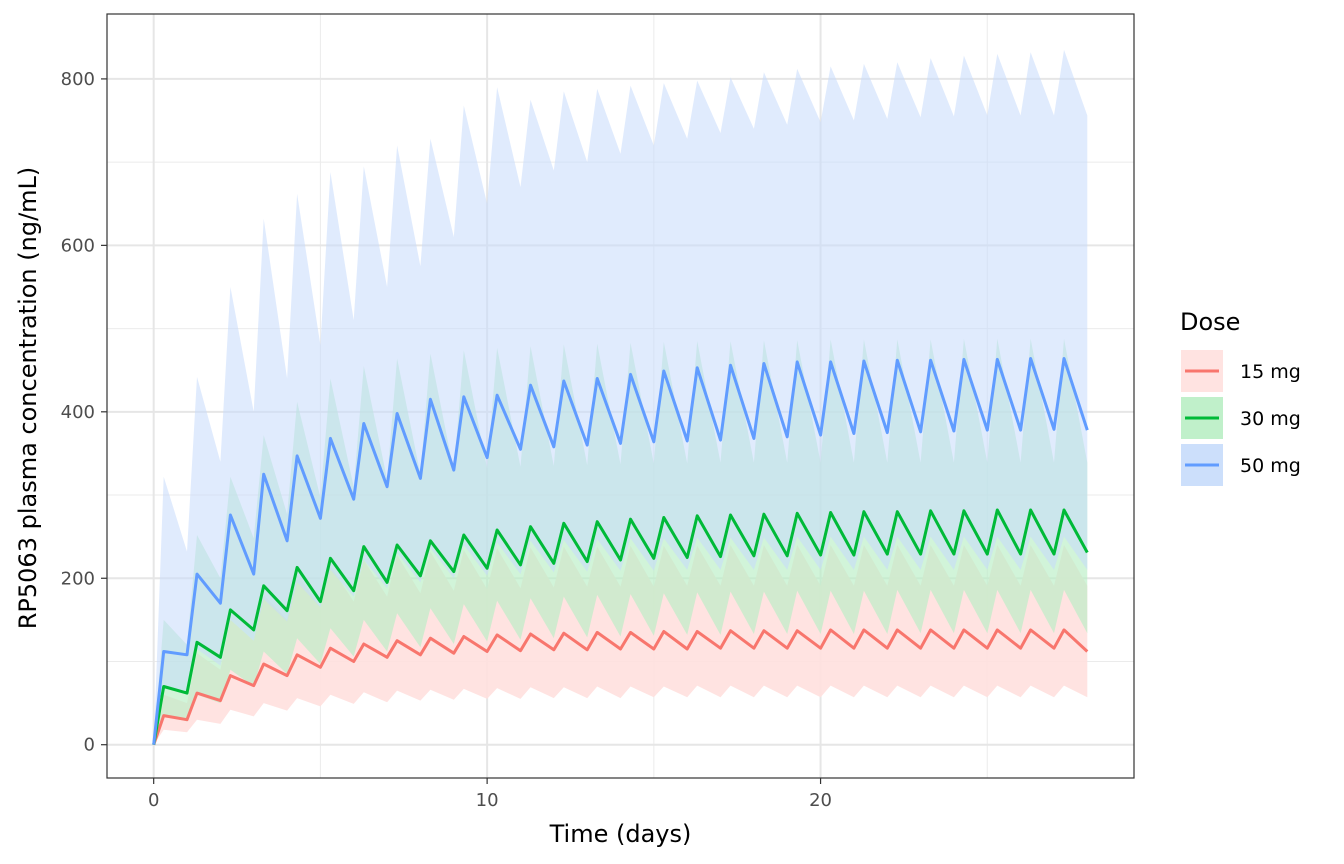 This screenshot has width=1344, height=864. Describe the element at coordinates (89, 745) in the screenshot. I see `y-tick-label: 0` at that location.